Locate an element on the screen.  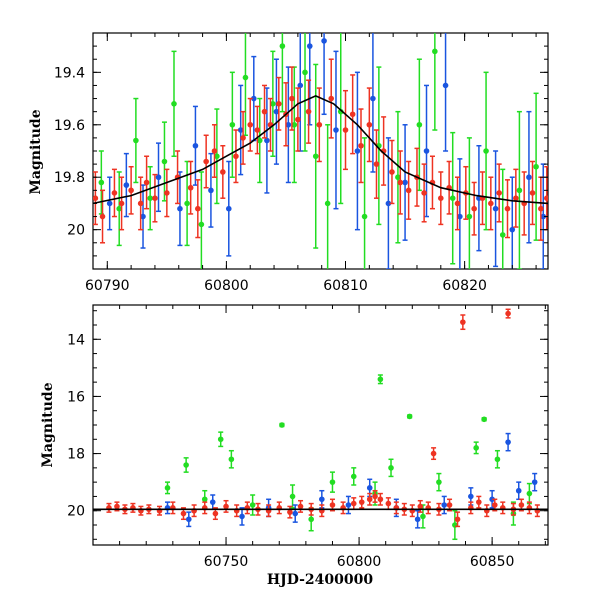
bottom-x-tick-label: 60800 is located at coordinates (359, 562).